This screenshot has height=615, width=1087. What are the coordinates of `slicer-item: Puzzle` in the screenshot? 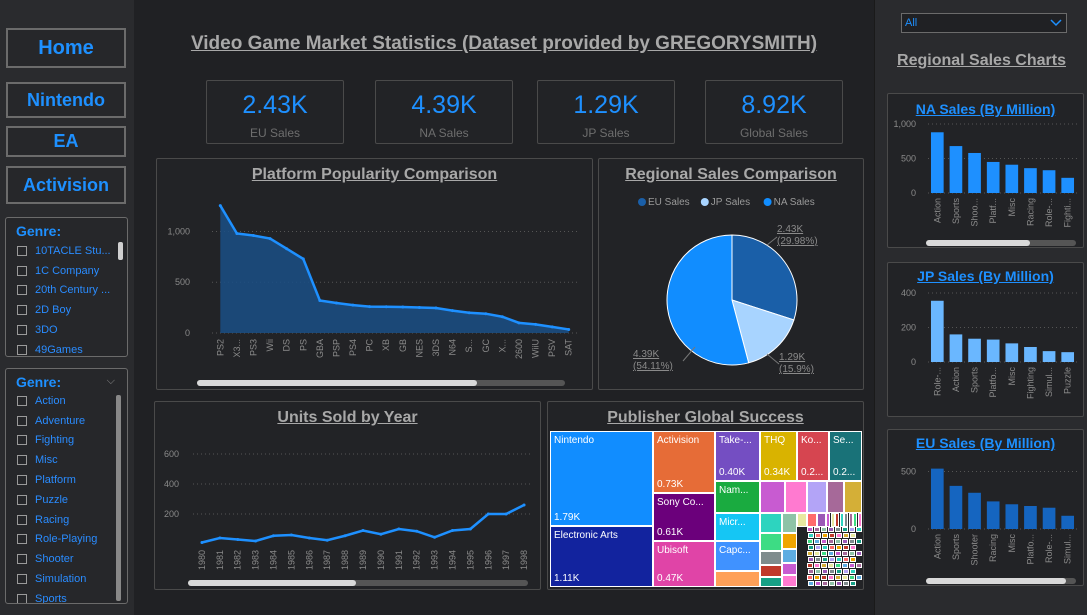 It's located at (66, 500).